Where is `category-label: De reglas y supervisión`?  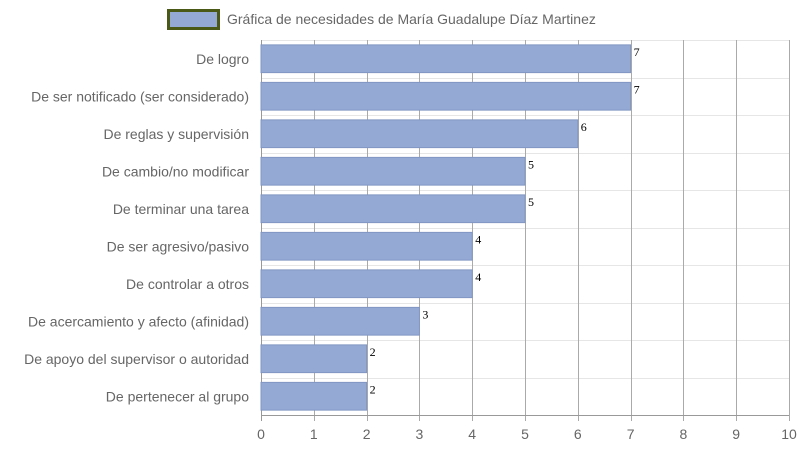 category-label: De reglas y supervisión is located at coordinates (176, 134).